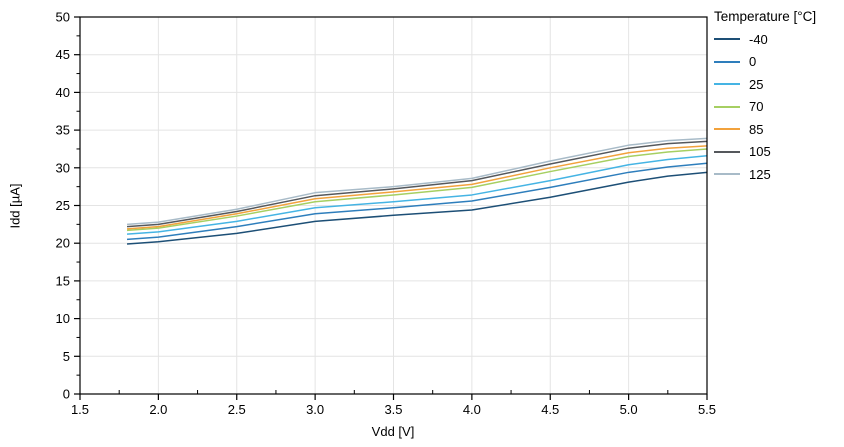 This screenshot has width=844, height=447. I want to click on legend-title: Temperature [°C], so click(765, 16).